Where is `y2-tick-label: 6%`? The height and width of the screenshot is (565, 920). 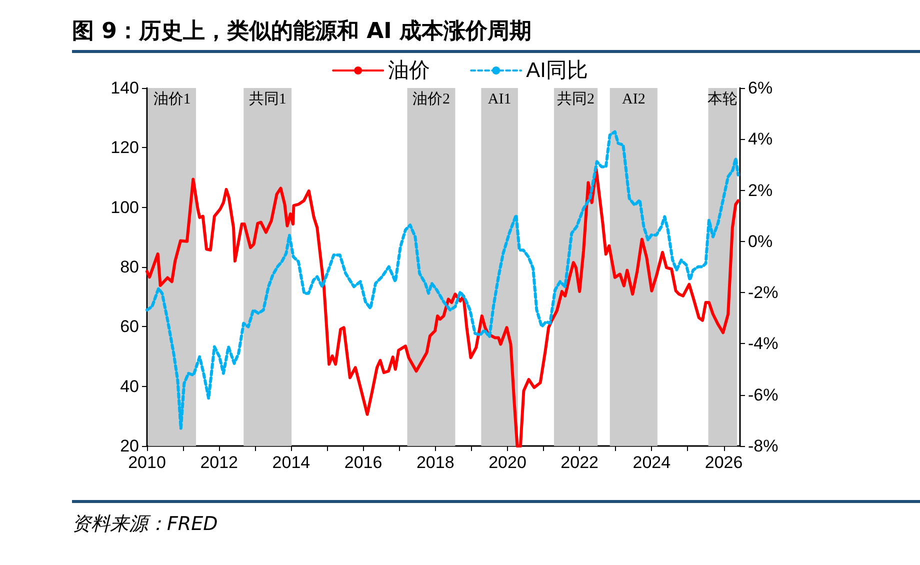 y2-tick-label: 6% is located at coordinates (760, 88).